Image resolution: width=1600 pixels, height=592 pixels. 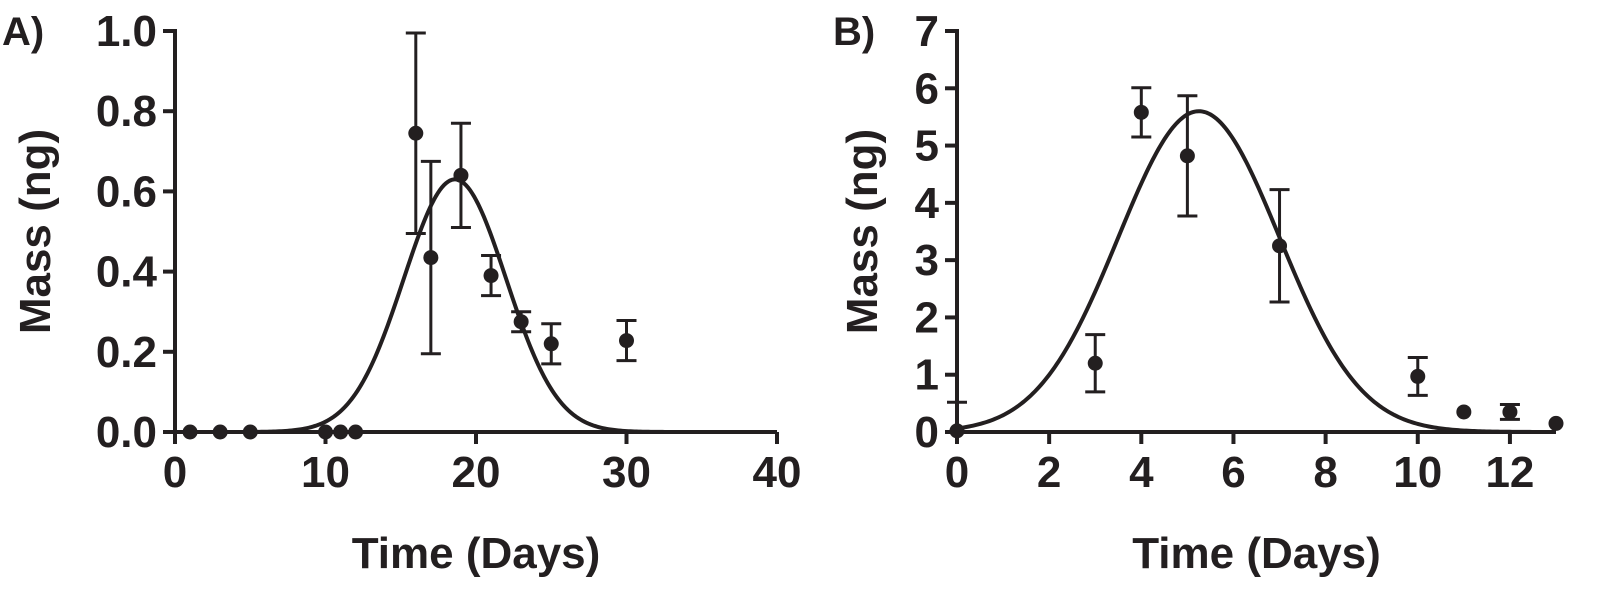 I want to click on y-tick-label: 1, so click(x=927, y=375).